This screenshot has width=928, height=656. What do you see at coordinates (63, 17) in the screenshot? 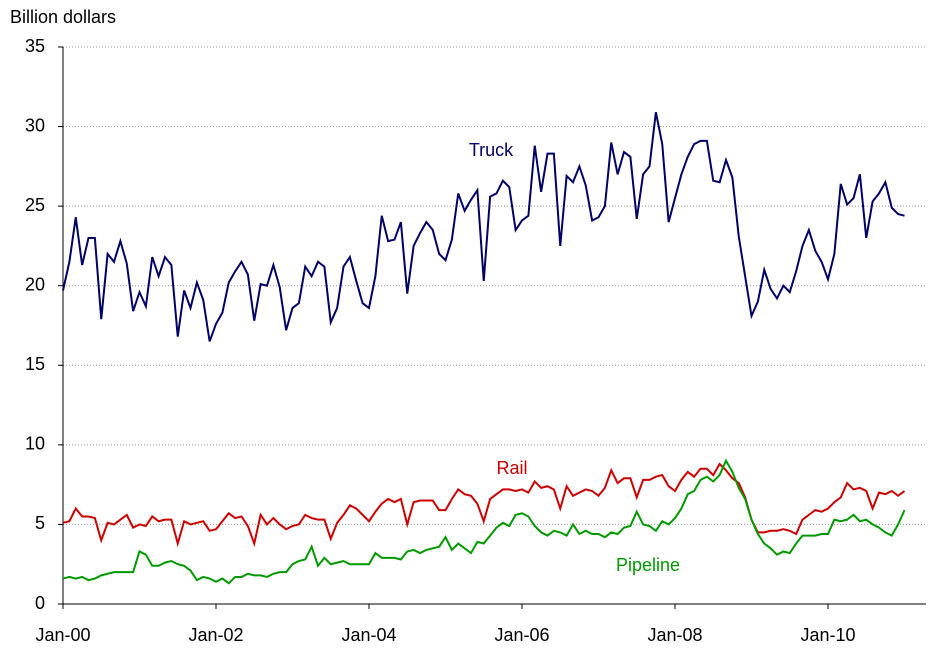
I see `y-axis-label: Billion dollars` at bounding box center [63, 17].